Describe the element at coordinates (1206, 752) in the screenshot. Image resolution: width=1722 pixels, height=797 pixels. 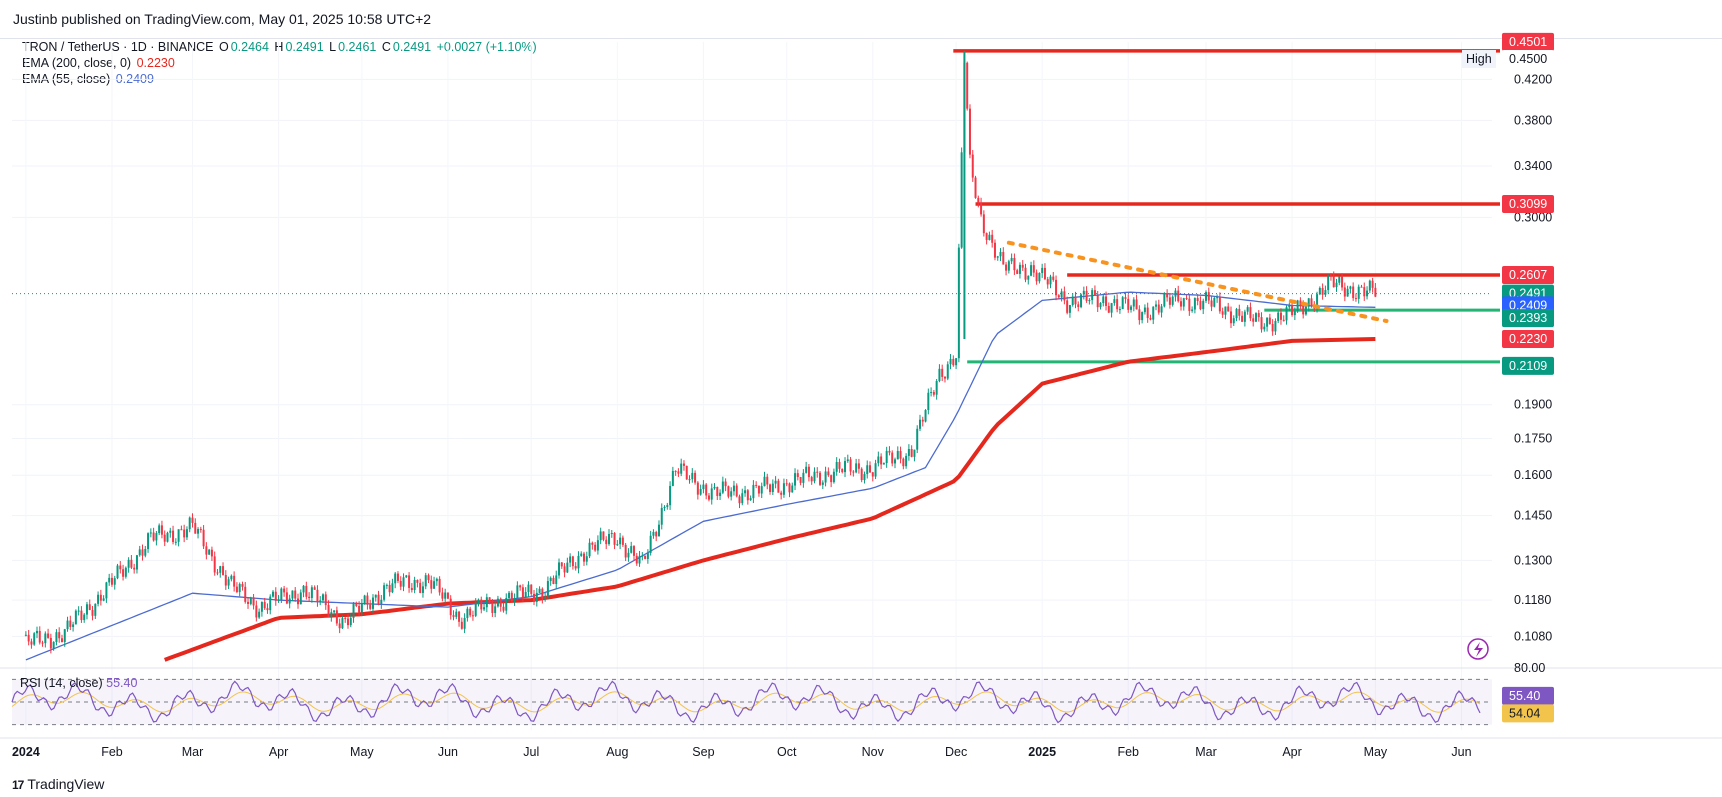
I see `x-tick-label: Mar` at that location.